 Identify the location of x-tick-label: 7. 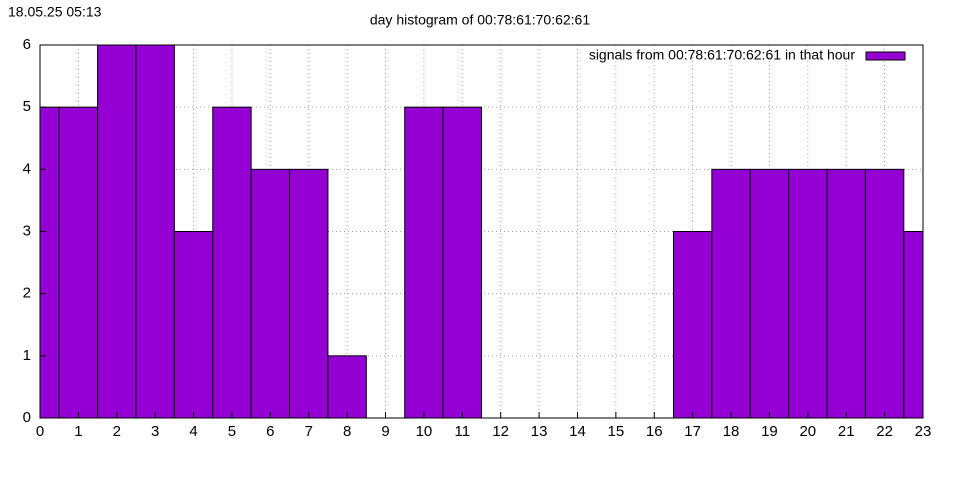
(309, 431).